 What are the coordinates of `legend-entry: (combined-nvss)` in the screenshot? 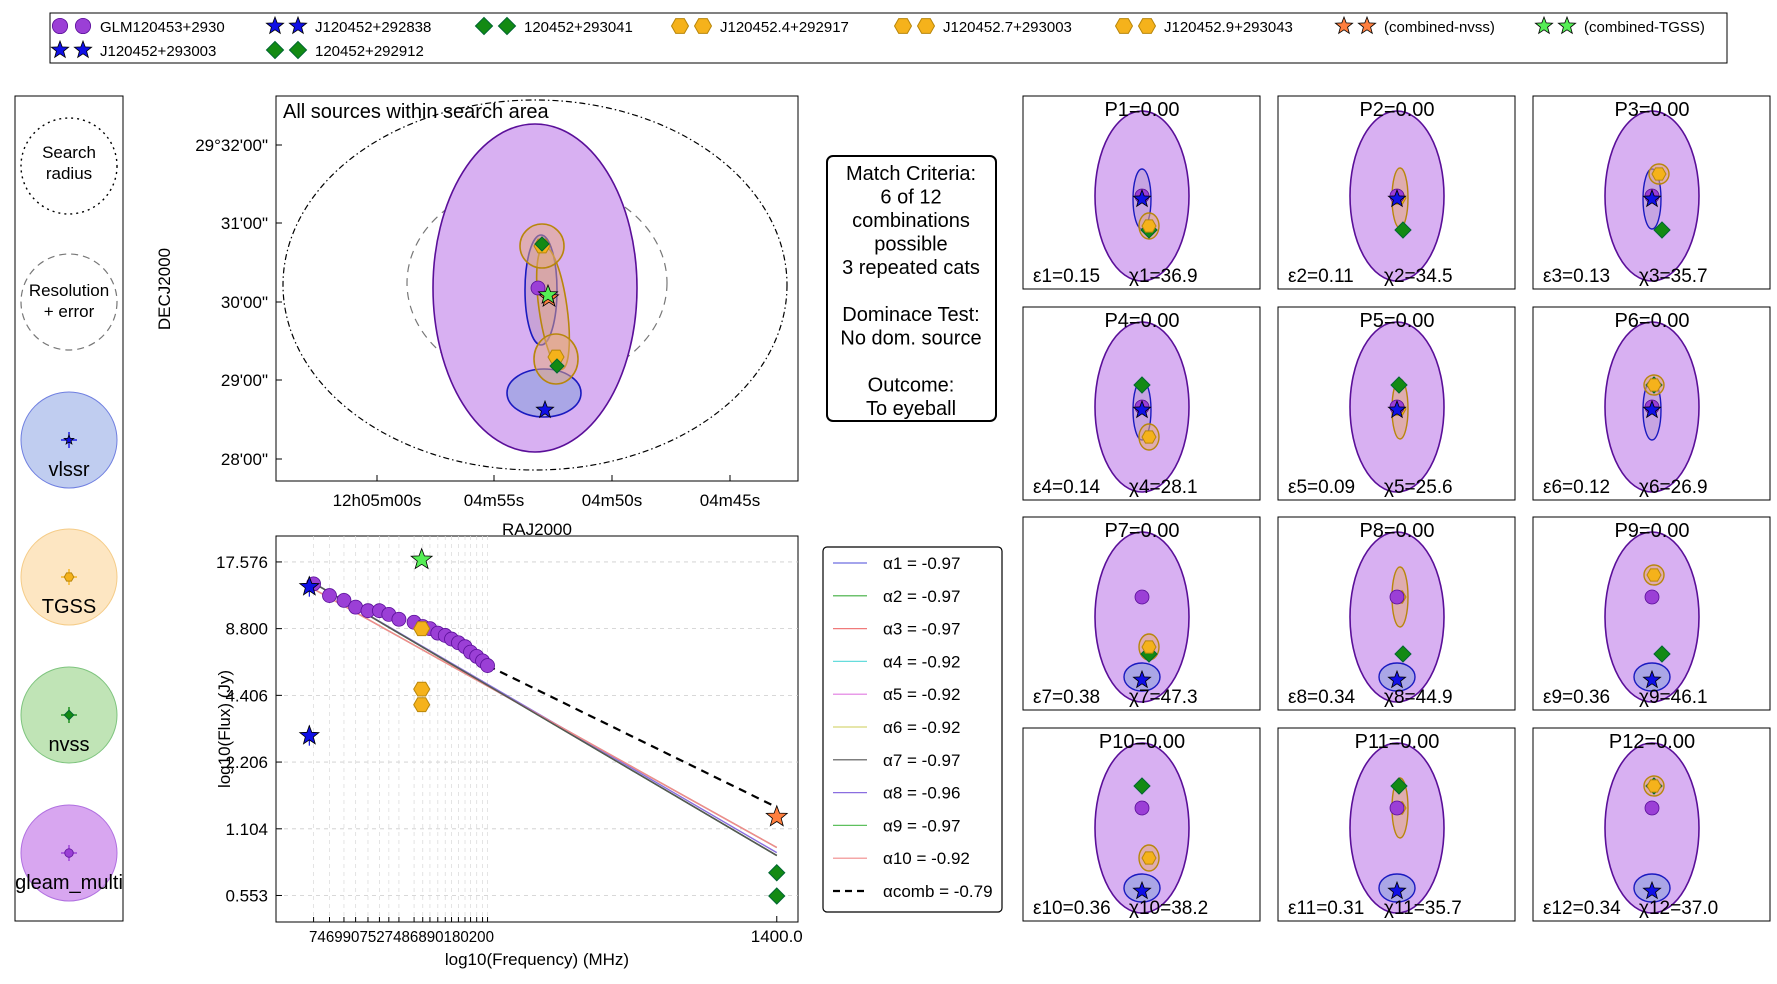 It's located at (1414, 25).